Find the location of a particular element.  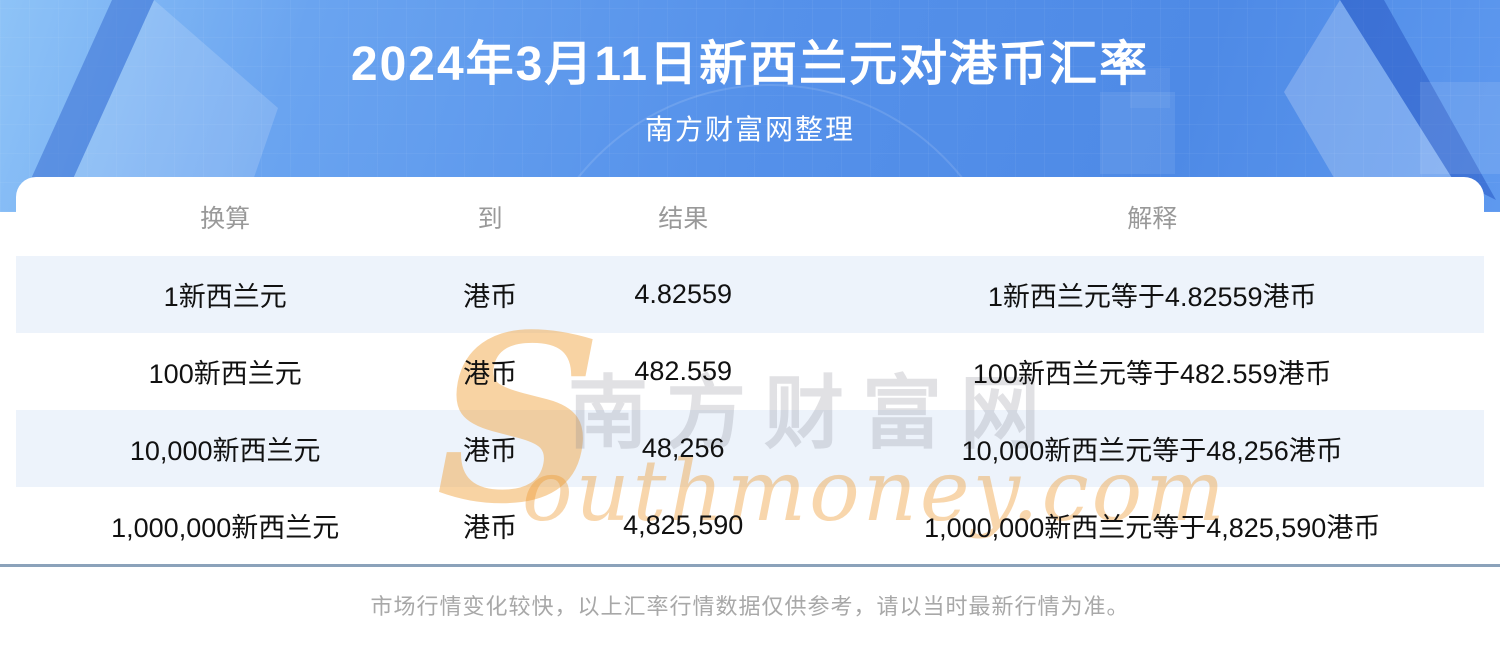

cell-convert: 10,000新西兰元 is located at coordinates (225, 451).